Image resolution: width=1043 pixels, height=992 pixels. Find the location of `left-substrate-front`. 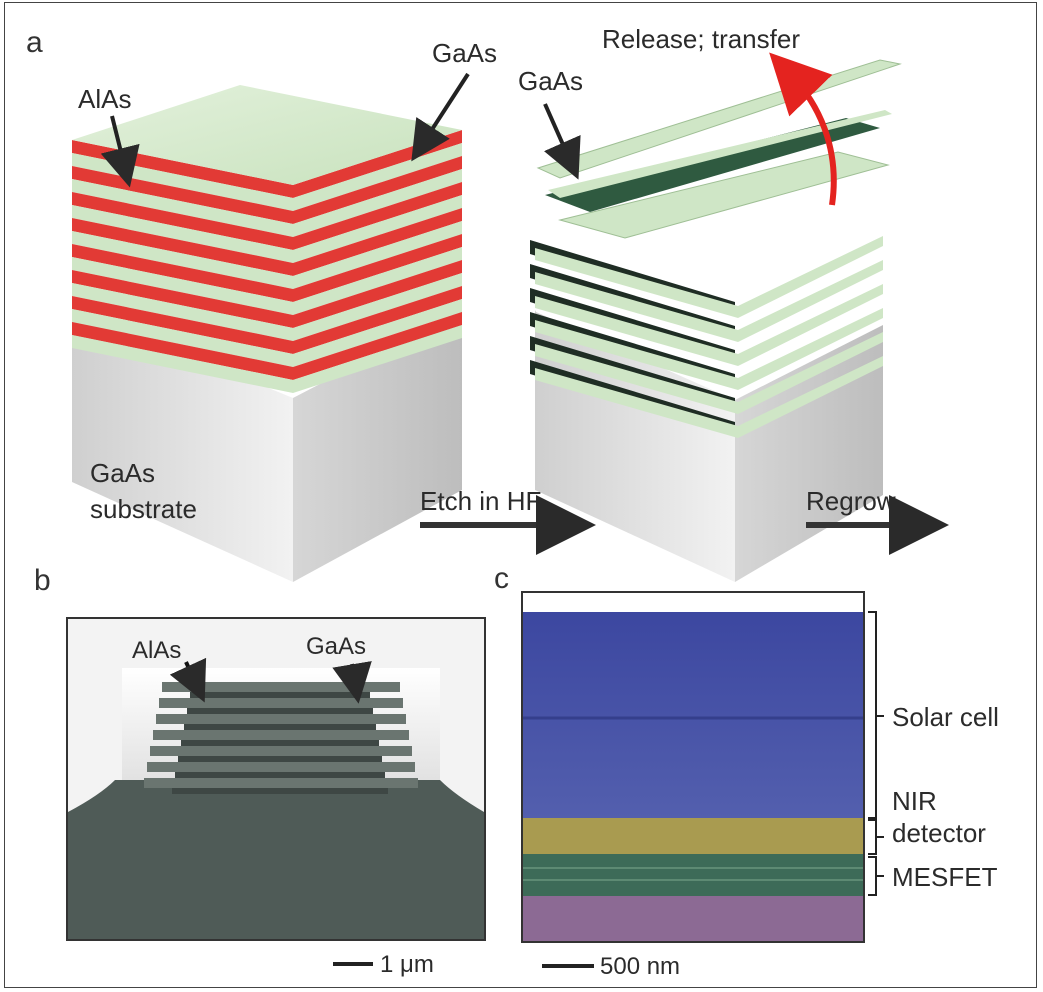

left-substrate-front is located at coordinates (182, 443).